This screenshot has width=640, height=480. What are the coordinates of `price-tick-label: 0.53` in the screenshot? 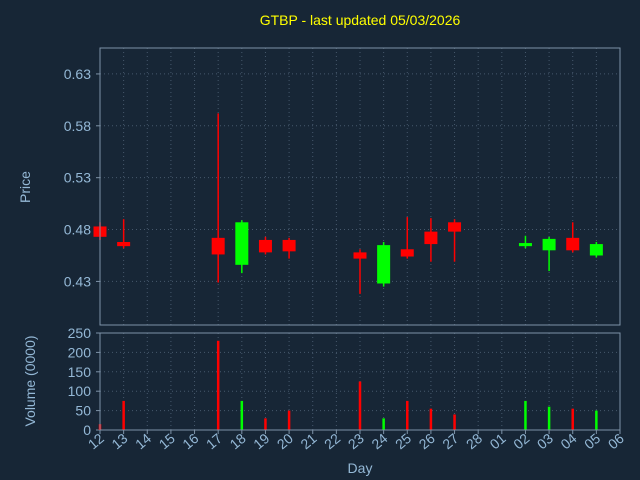 It's located at (77, 178).